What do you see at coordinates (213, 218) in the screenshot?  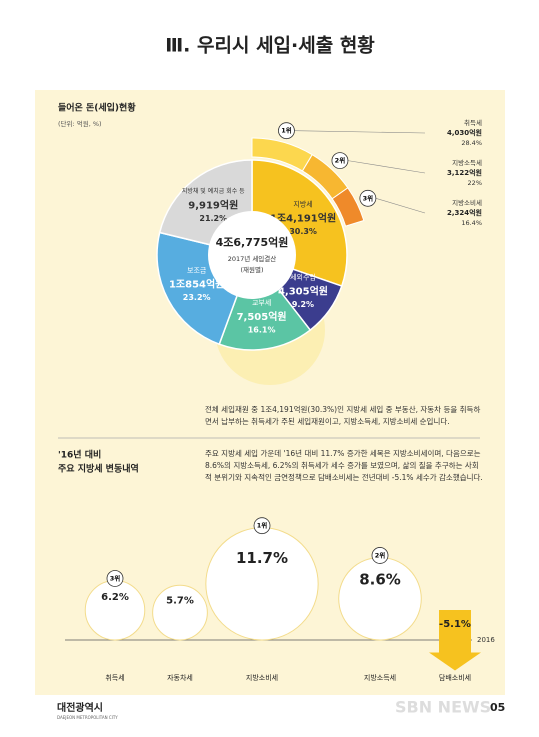 I see `slice-percent: 21.2%` at bounding box center [213, 218].